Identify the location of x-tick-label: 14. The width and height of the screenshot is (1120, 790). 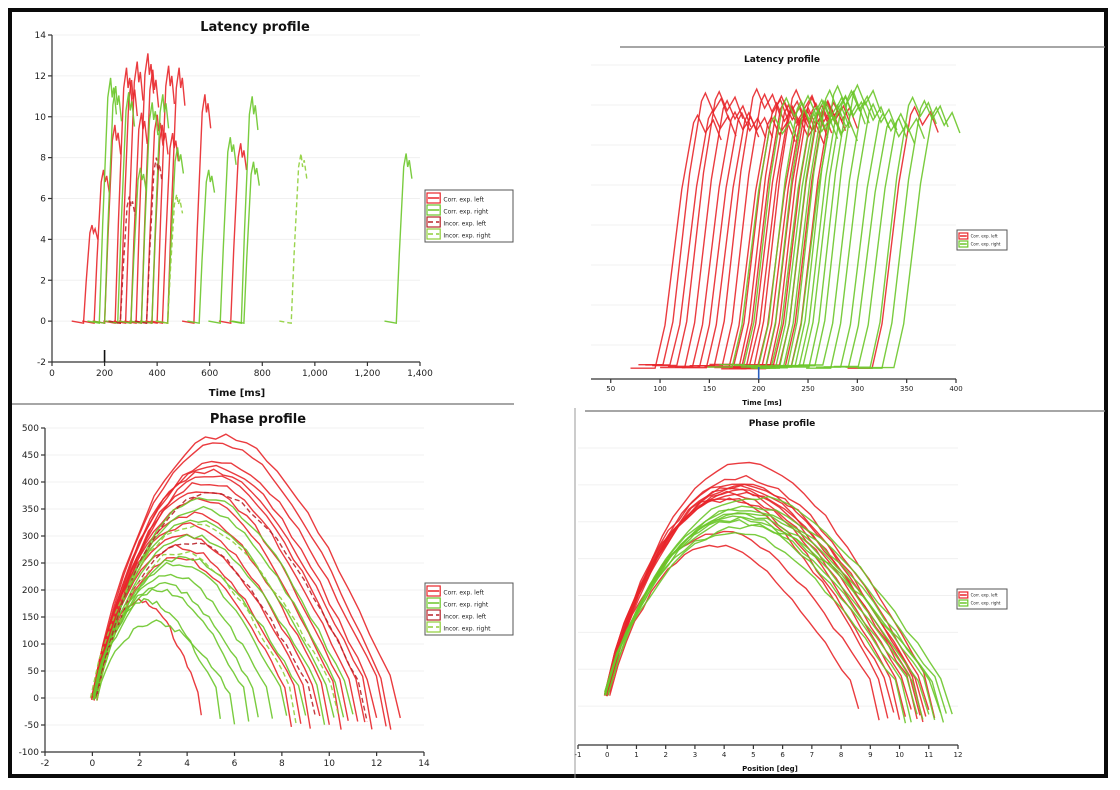
(424, 764).